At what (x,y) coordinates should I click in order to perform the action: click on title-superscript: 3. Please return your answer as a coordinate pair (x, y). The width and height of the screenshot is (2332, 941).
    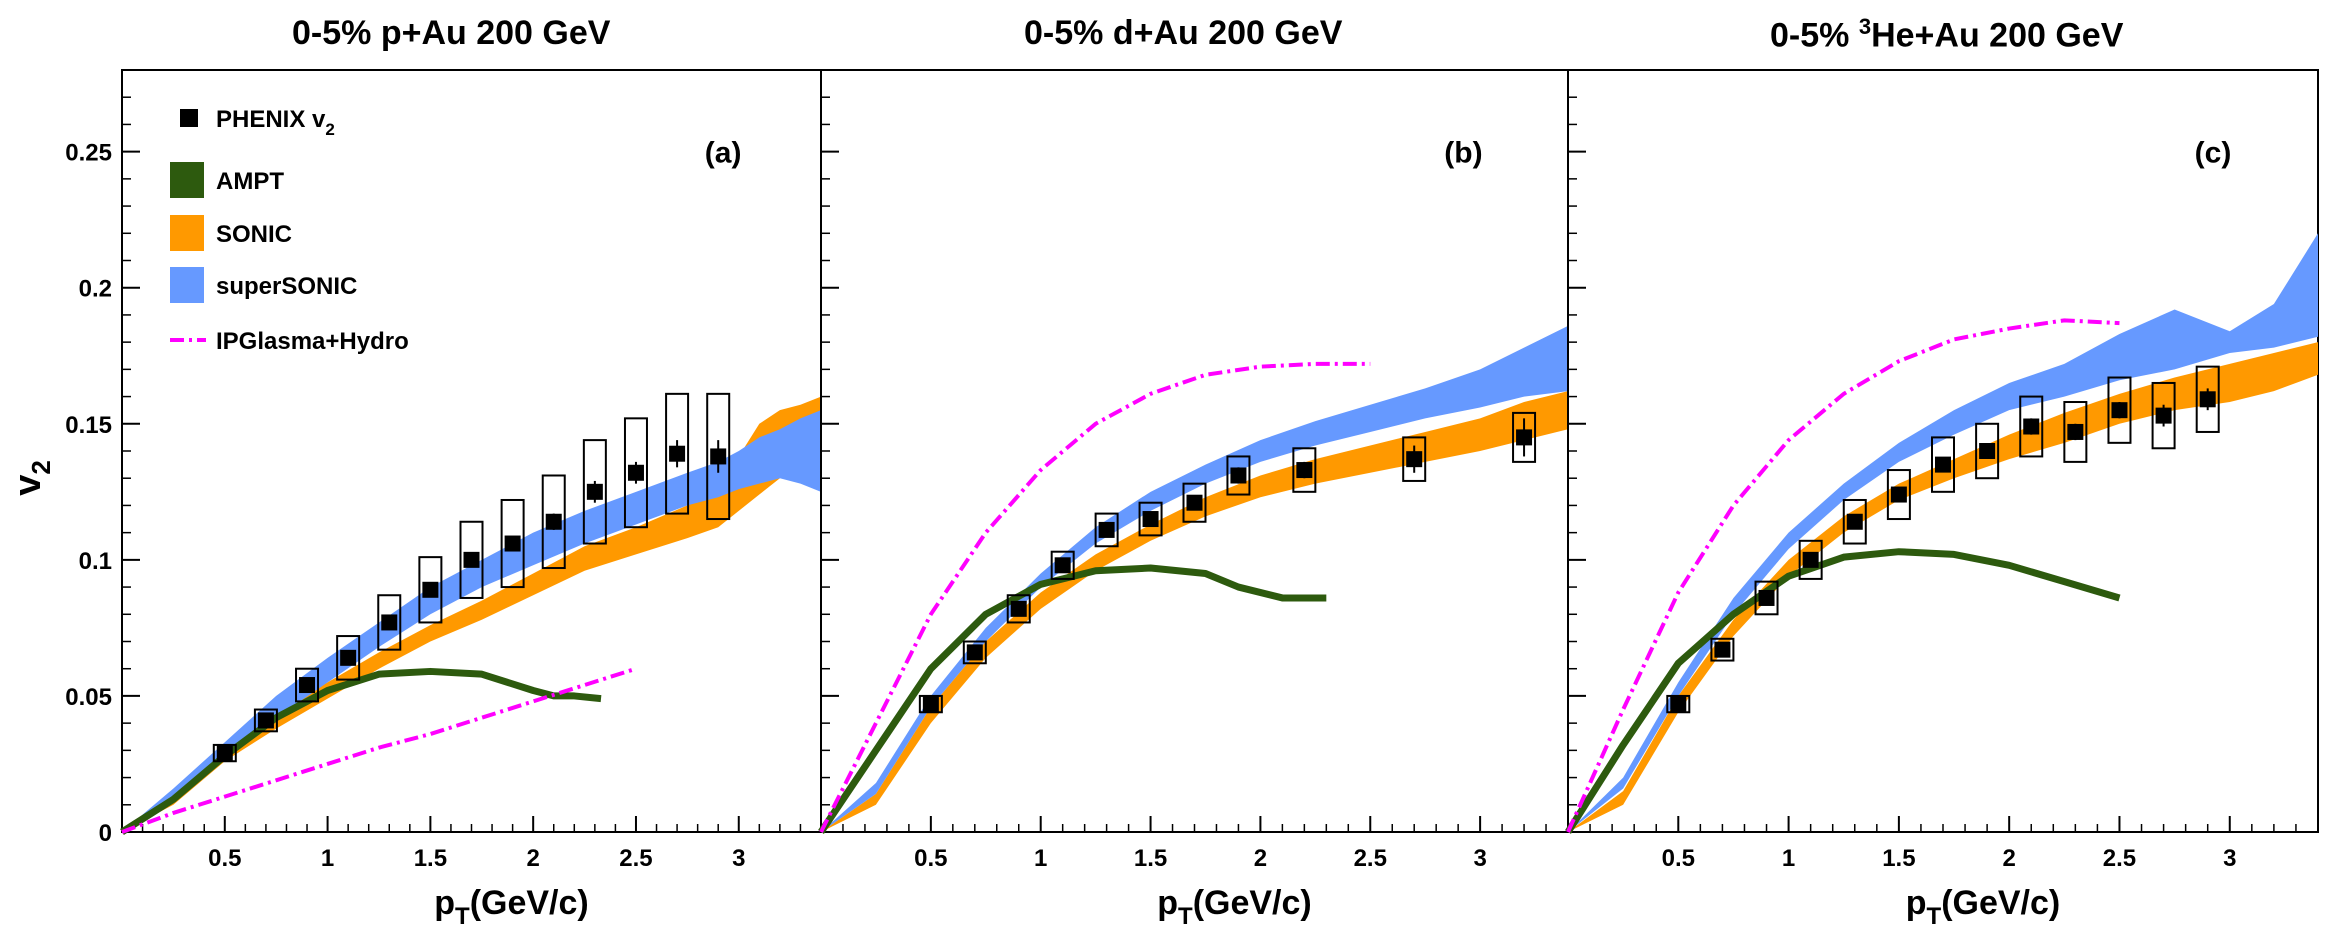
    Looking at the image, I should click on (1865, 26).